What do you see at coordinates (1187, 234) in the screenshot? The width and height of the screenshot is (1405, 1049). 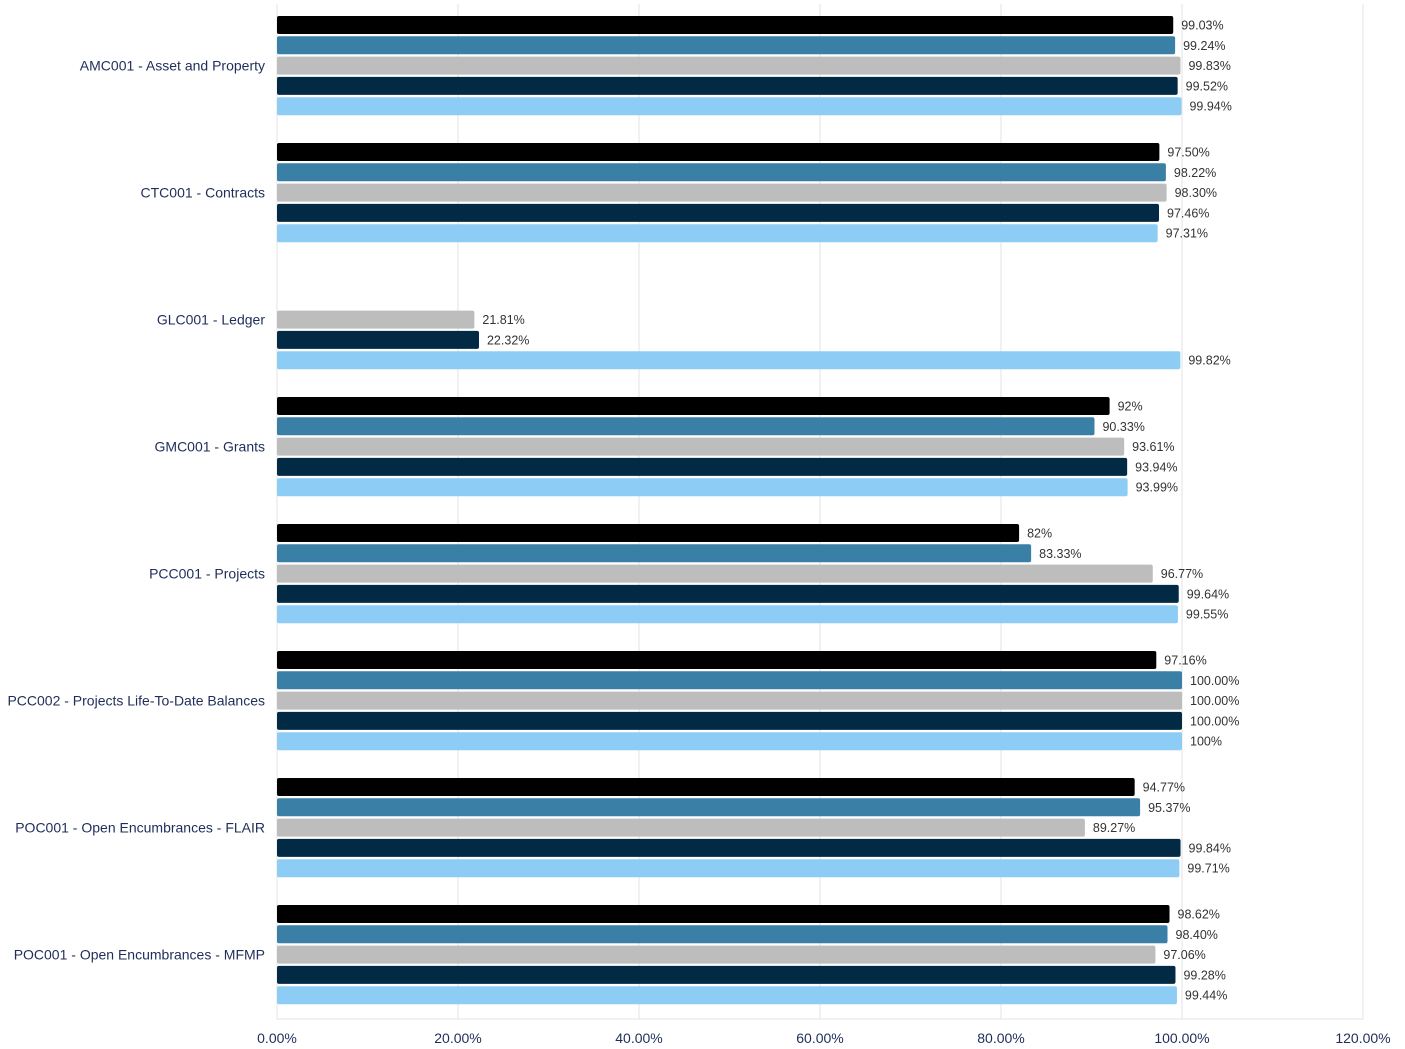 I see `bar-value-label: 97.31%` at bounding box center [1187, 234].